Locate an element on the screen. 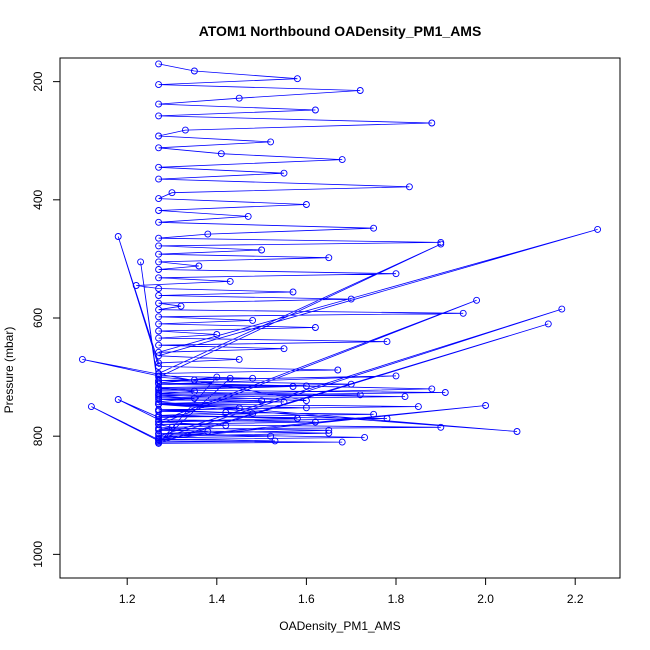 The height and width of the screenshot is (650, 650). x-tick-label: 1.6 is located at coordinates (306, 599).